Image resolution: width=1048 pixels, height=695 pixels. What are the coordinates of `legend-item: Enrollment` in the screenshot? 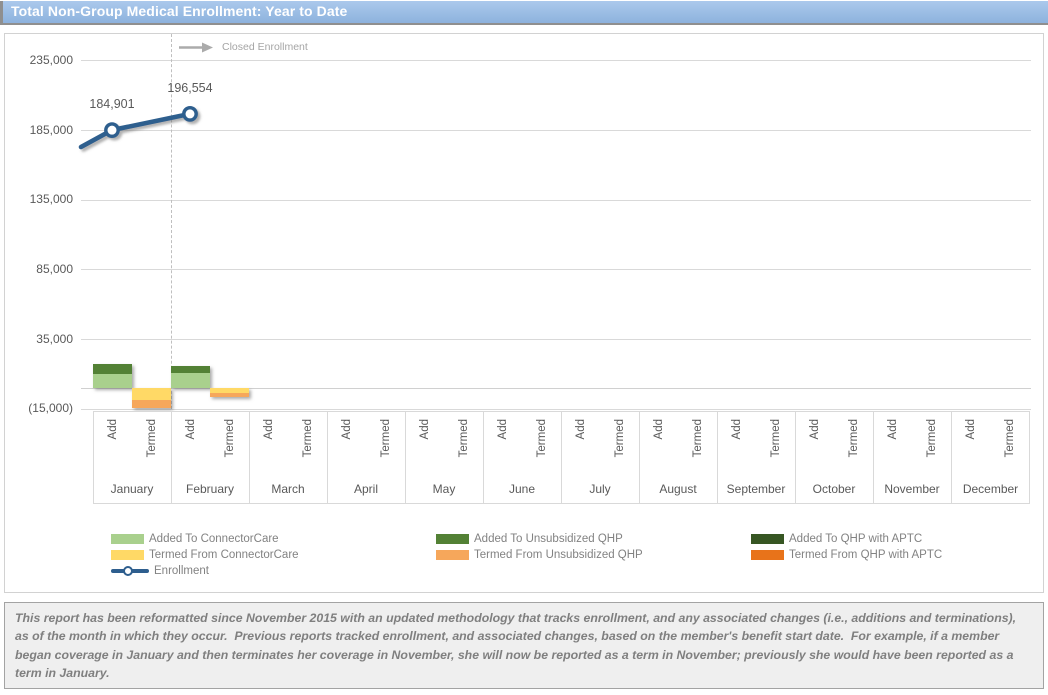 It's located at (160, 571).